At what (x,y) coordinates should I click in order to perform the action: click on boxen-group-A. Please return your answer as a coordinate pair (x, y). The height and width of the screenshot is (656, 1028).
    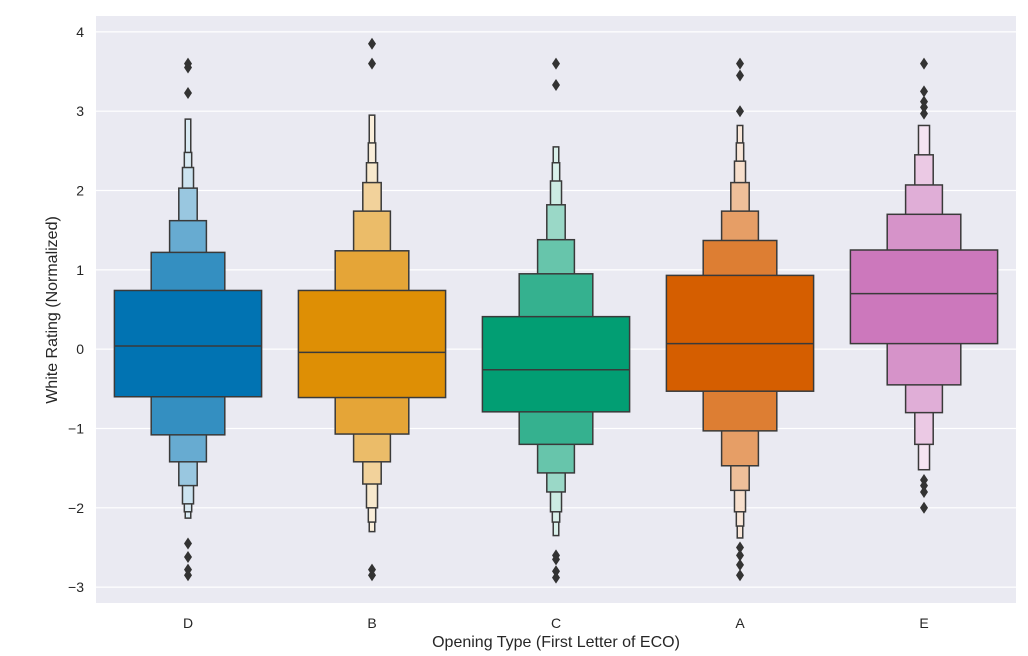
    Looking at the image, I should click on (740, 319).